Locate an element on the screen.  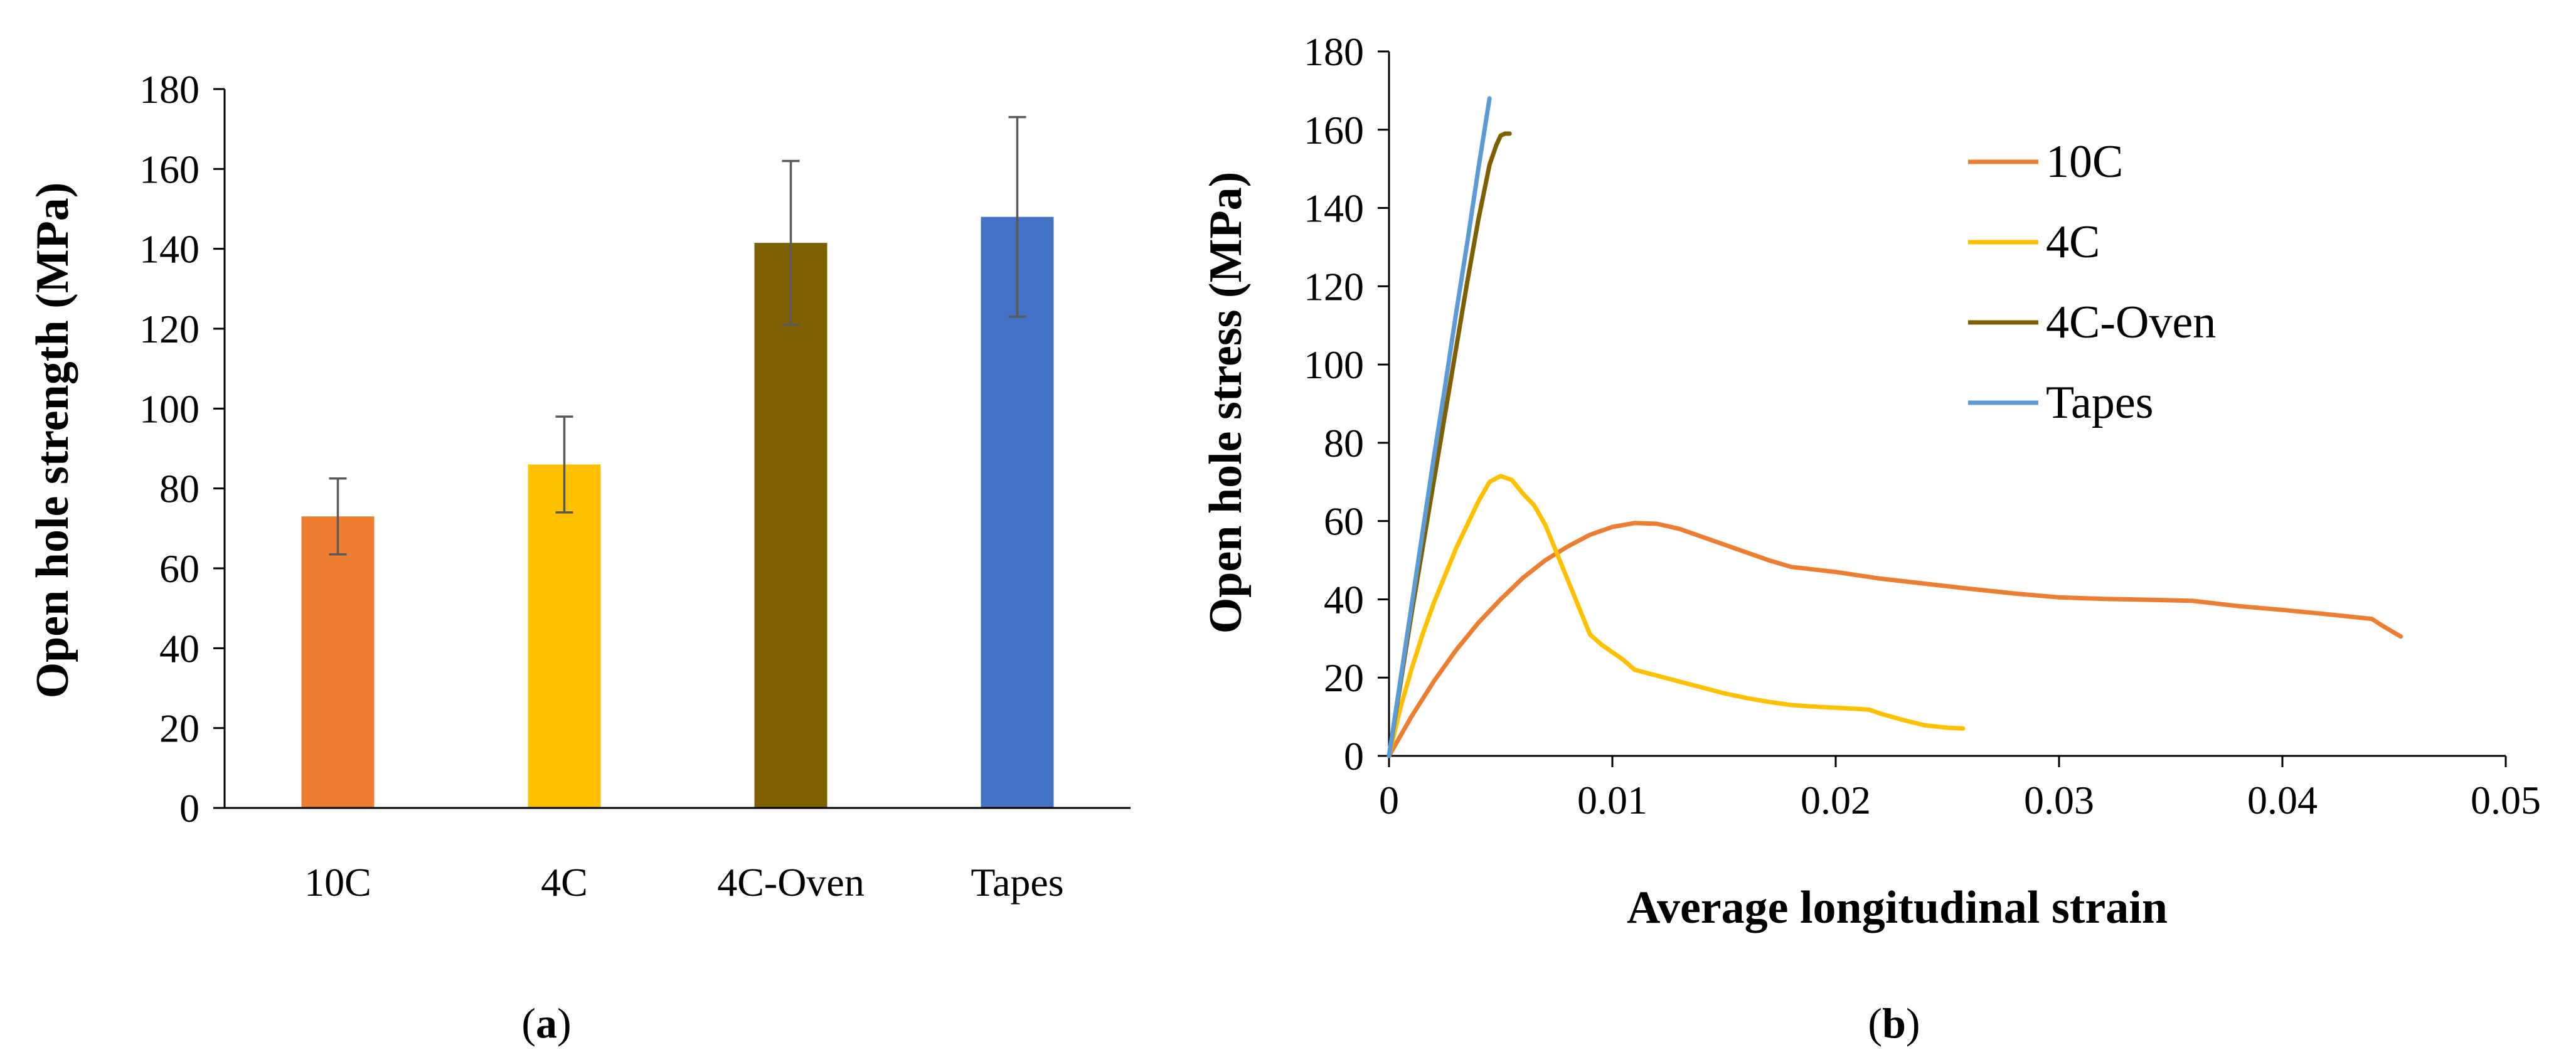
line-chart-x-ticks: 0 0.01 0.02 0.03 0.04 0.05 is located at coordinates (1960, 789).